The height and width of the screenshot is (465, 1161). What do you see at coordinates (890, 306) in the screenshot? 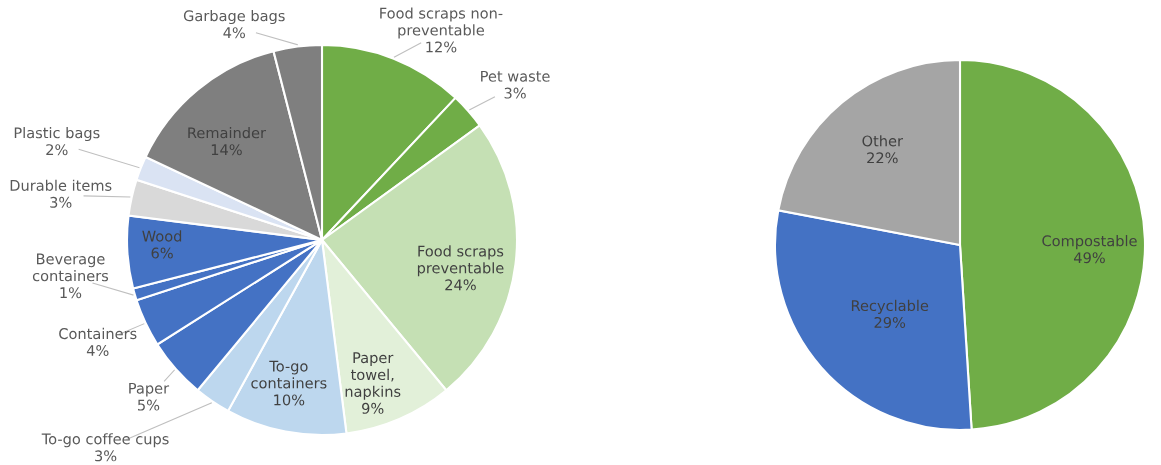
I see `slice-label: Recyclable` at bounding box center [890, 306].